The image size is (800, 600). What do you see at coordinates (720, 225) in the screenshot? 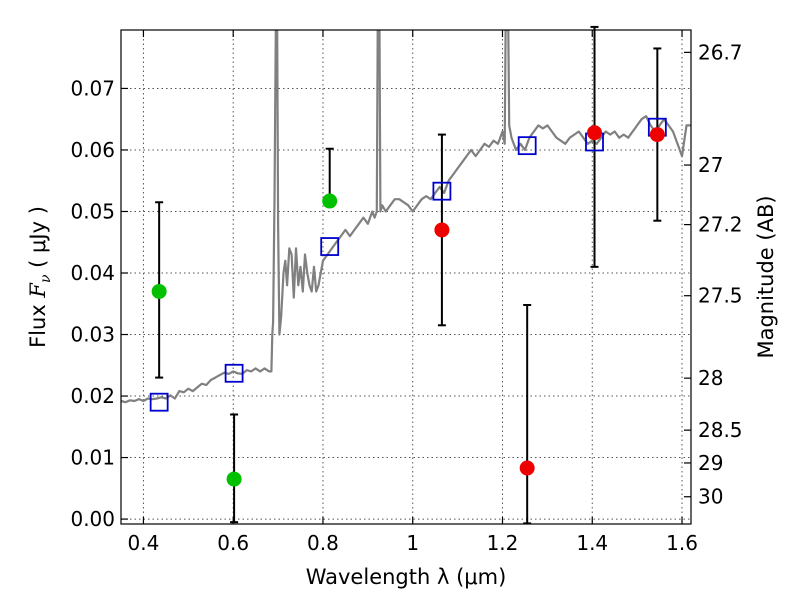
I see `y2-tick-label: 27.2` at bounding box center [720, 225].